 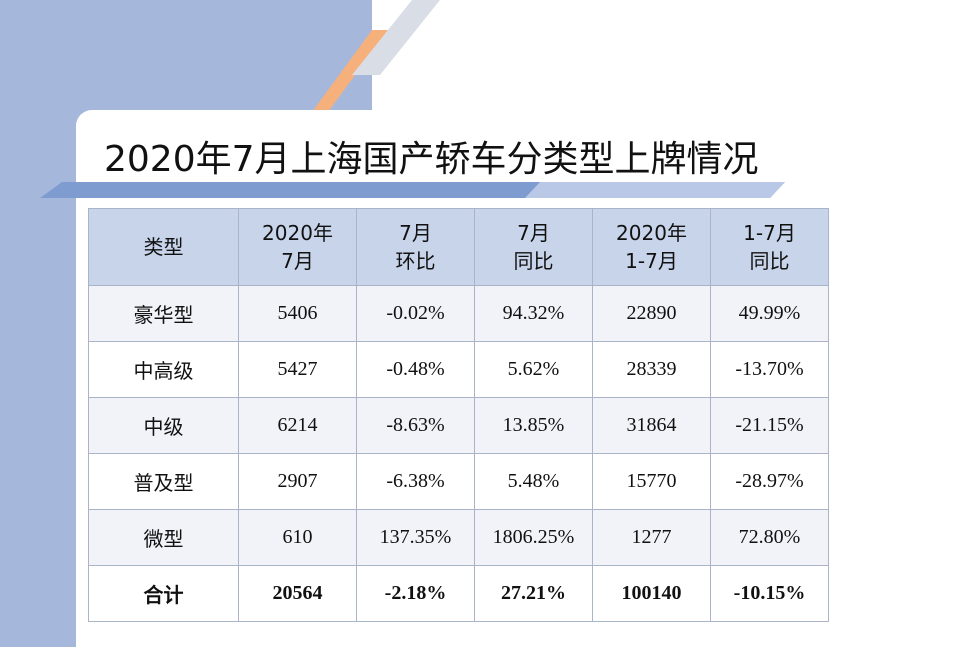 What do you see at coordinates (533, 247) in the screenshot?
I see `header-yoy: 7月同比` at bounding box center [533, 247].